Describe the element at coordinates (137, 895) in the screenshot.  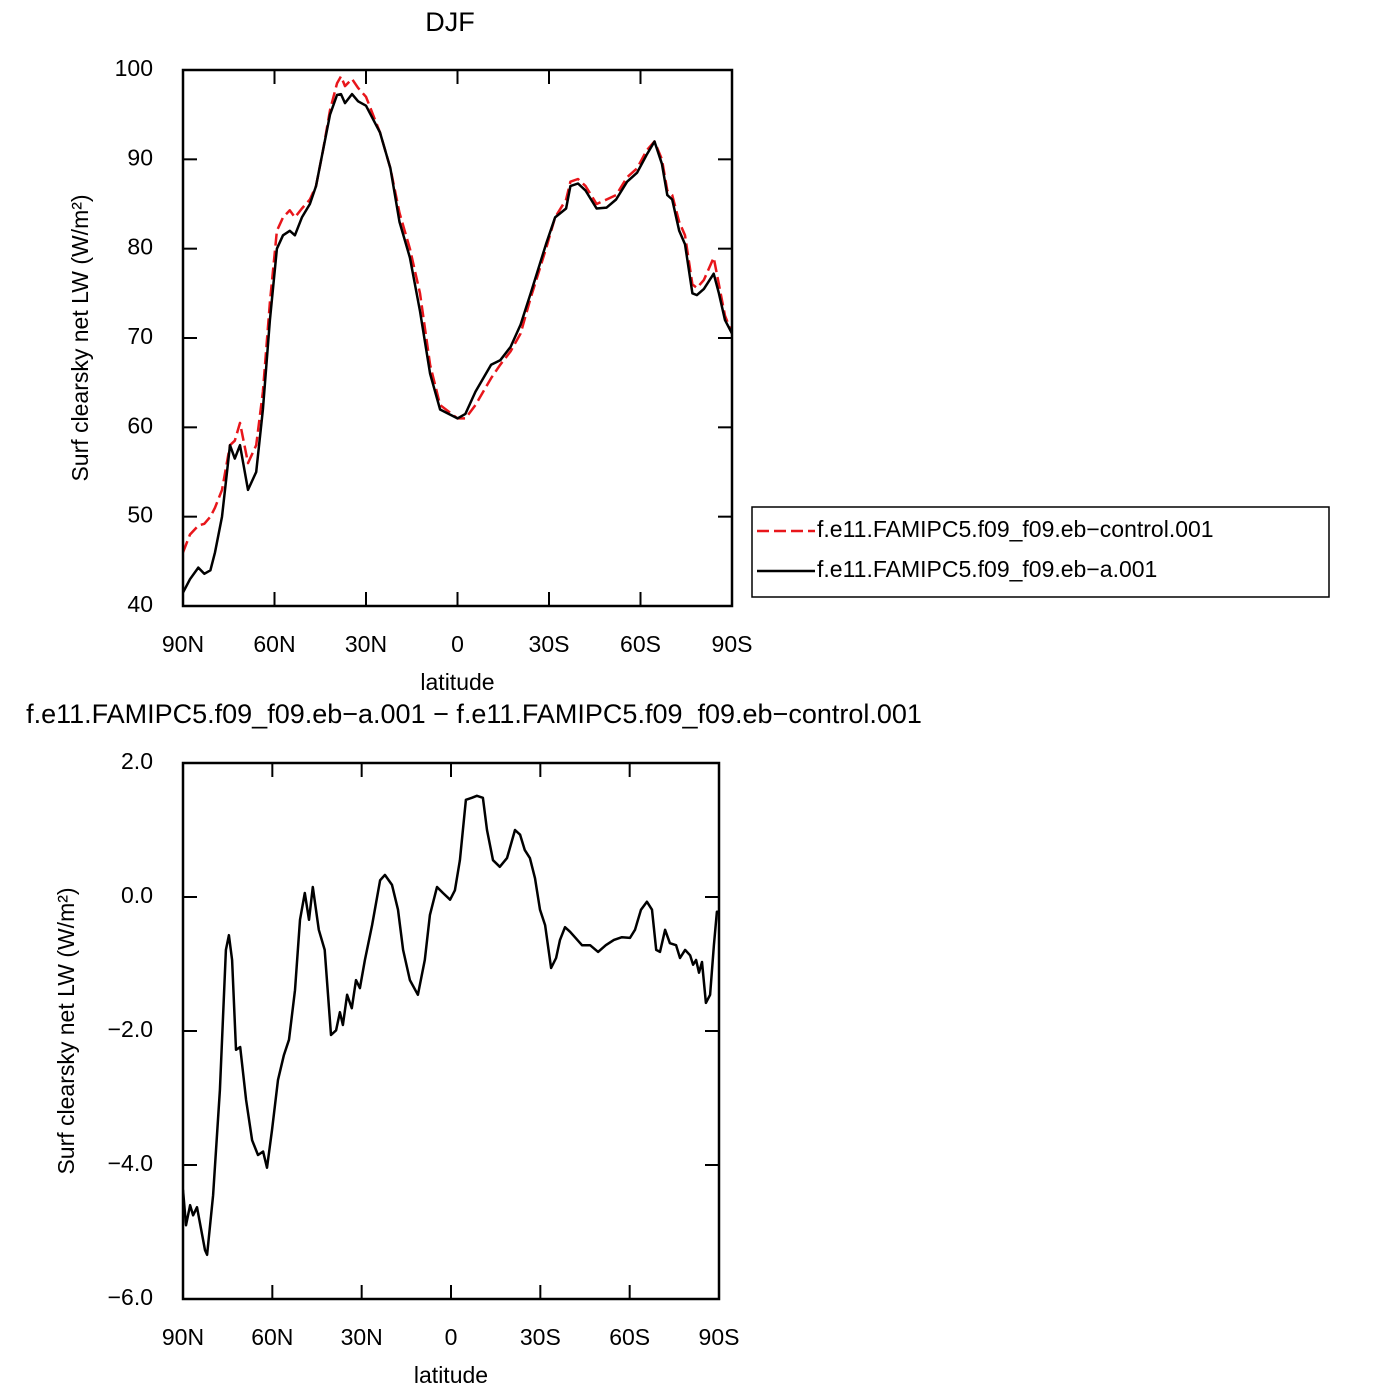
I see `y-tick-label: 0.0` at that location.